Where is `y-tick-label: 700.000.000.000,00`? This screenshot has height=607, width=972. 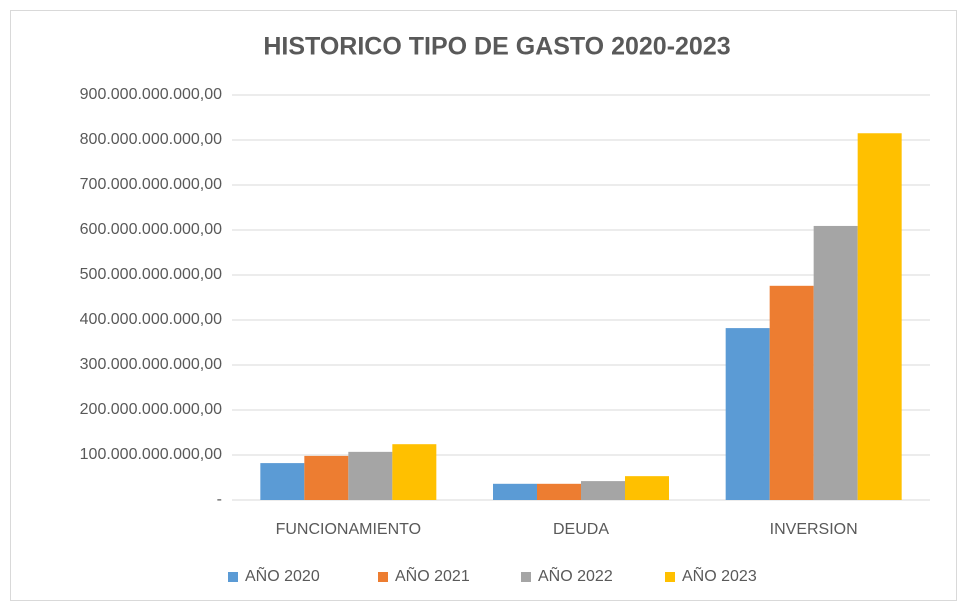
y-tick-label: 700.000.000.000,00 is located at coordinates (151, 184).